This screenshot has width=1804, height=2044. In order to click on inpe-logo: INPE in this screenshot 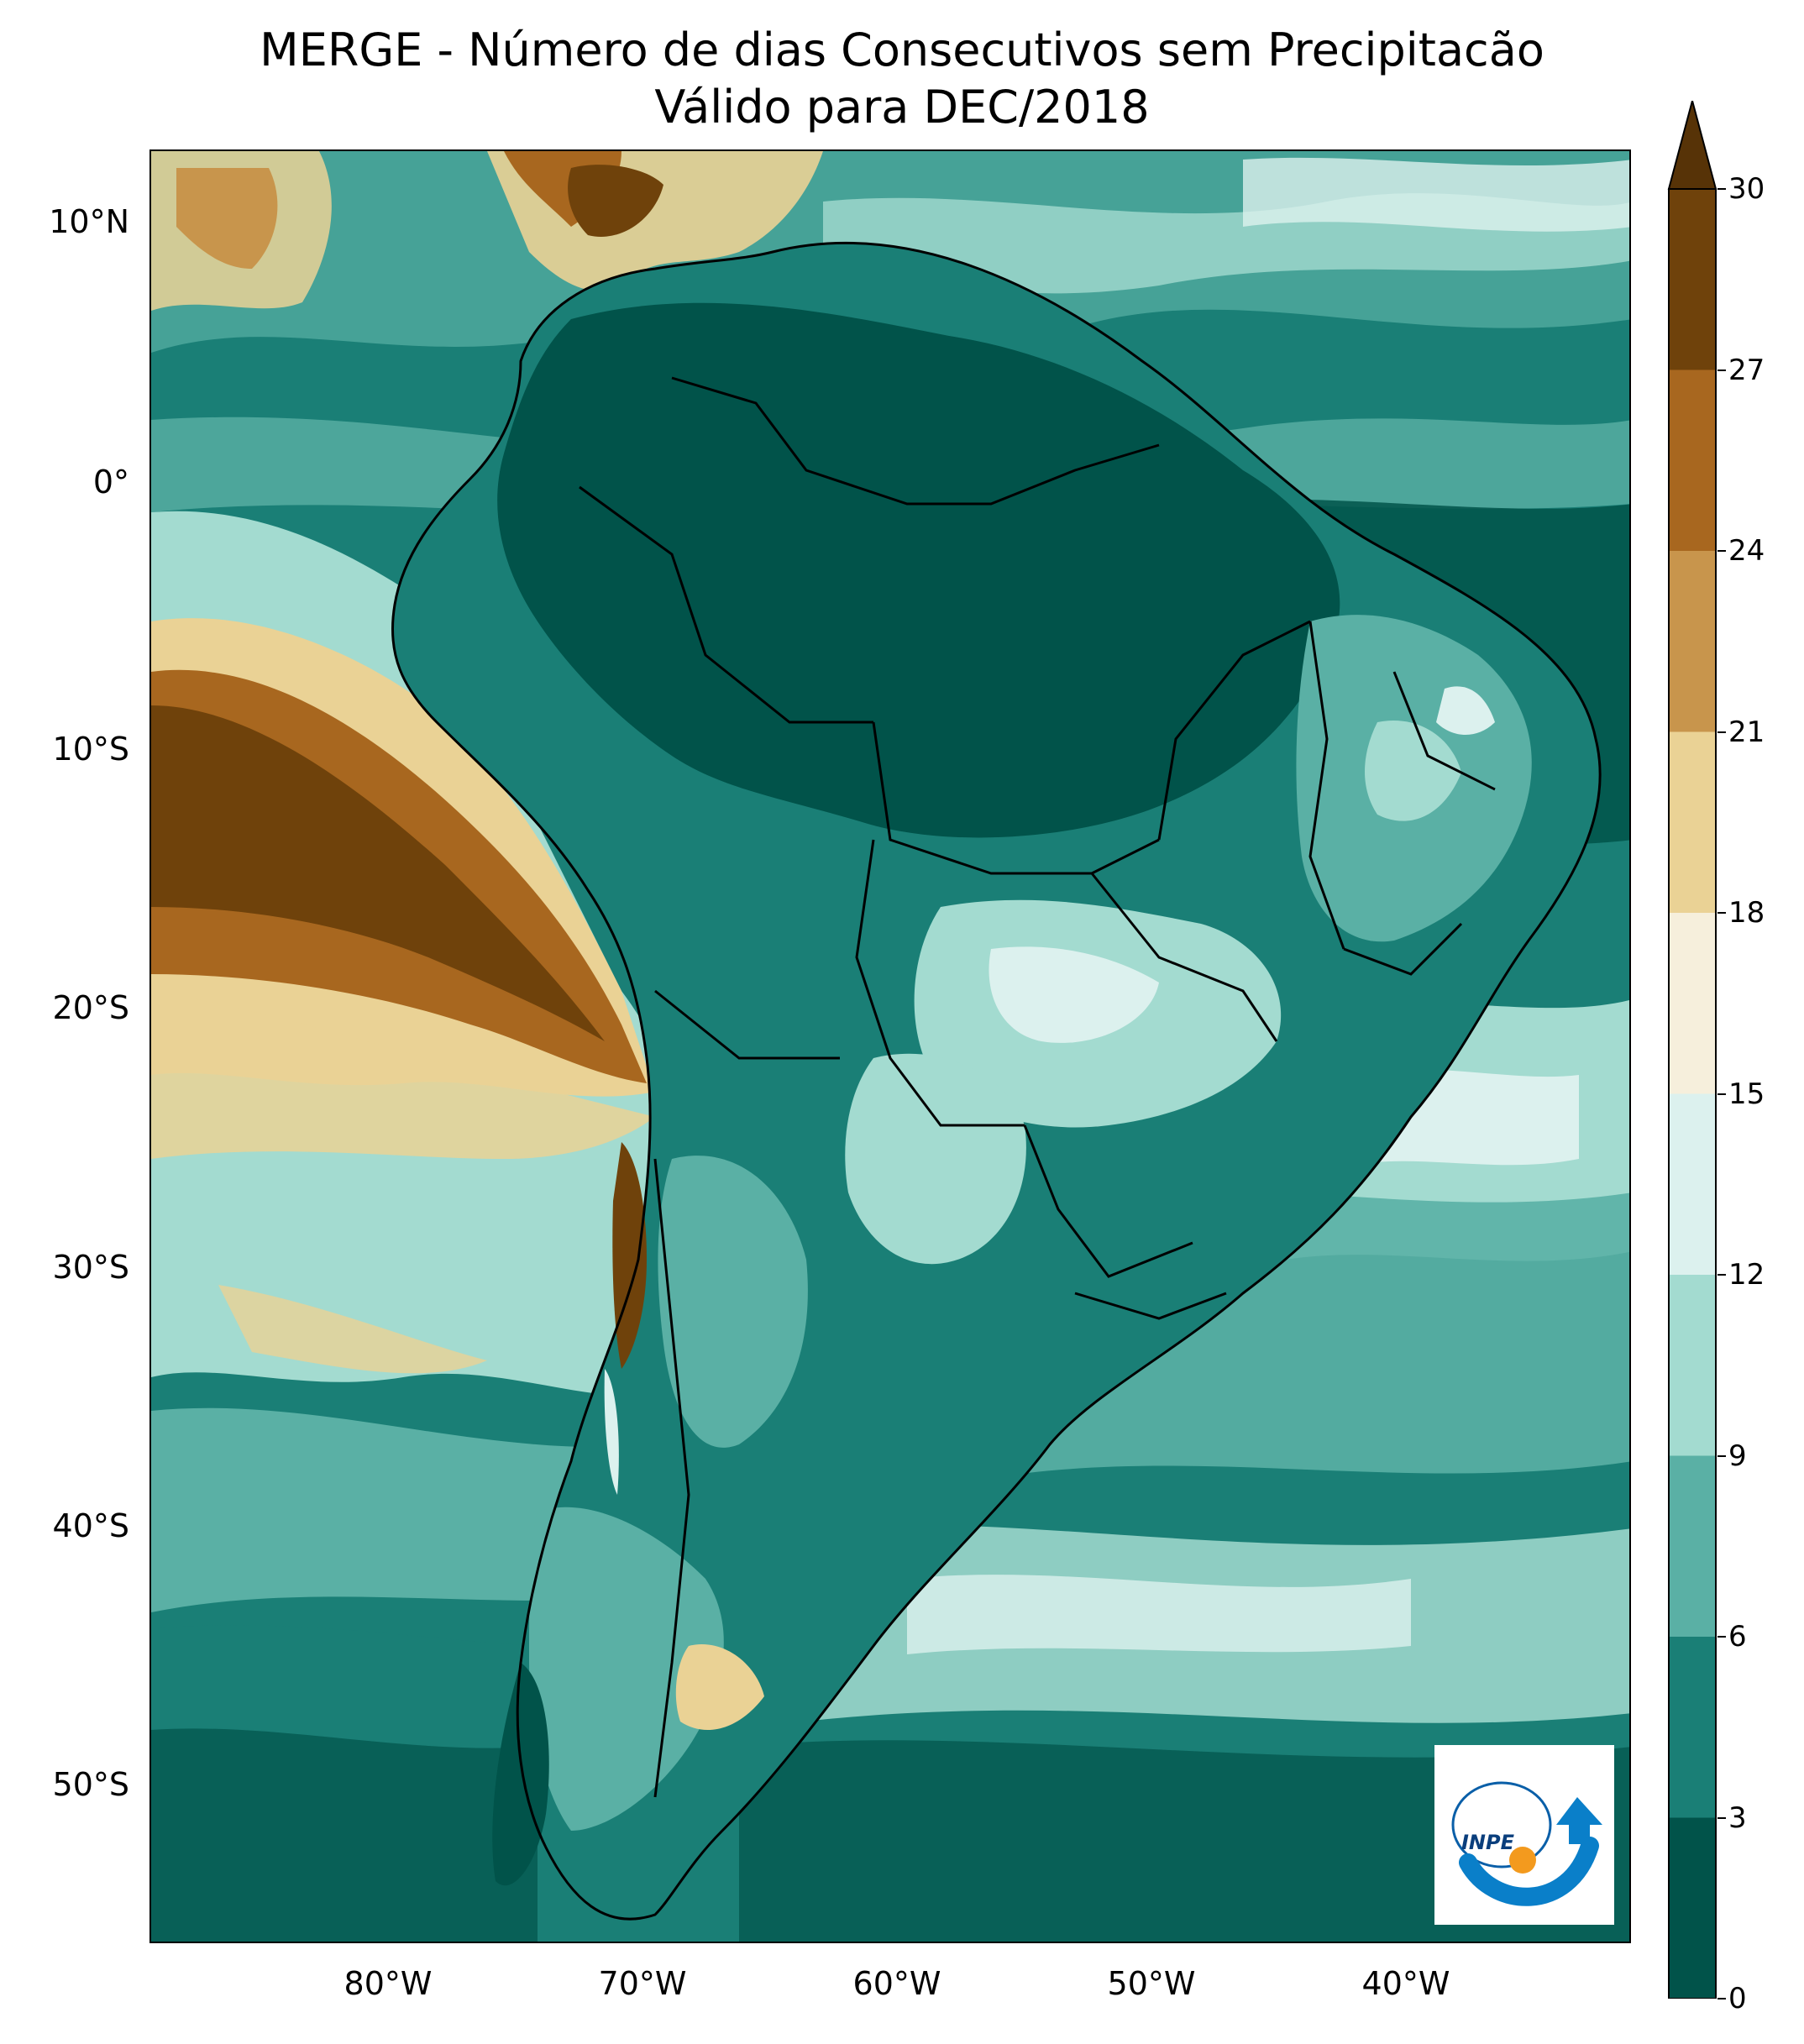, I will do `click(1524, 1835)`.